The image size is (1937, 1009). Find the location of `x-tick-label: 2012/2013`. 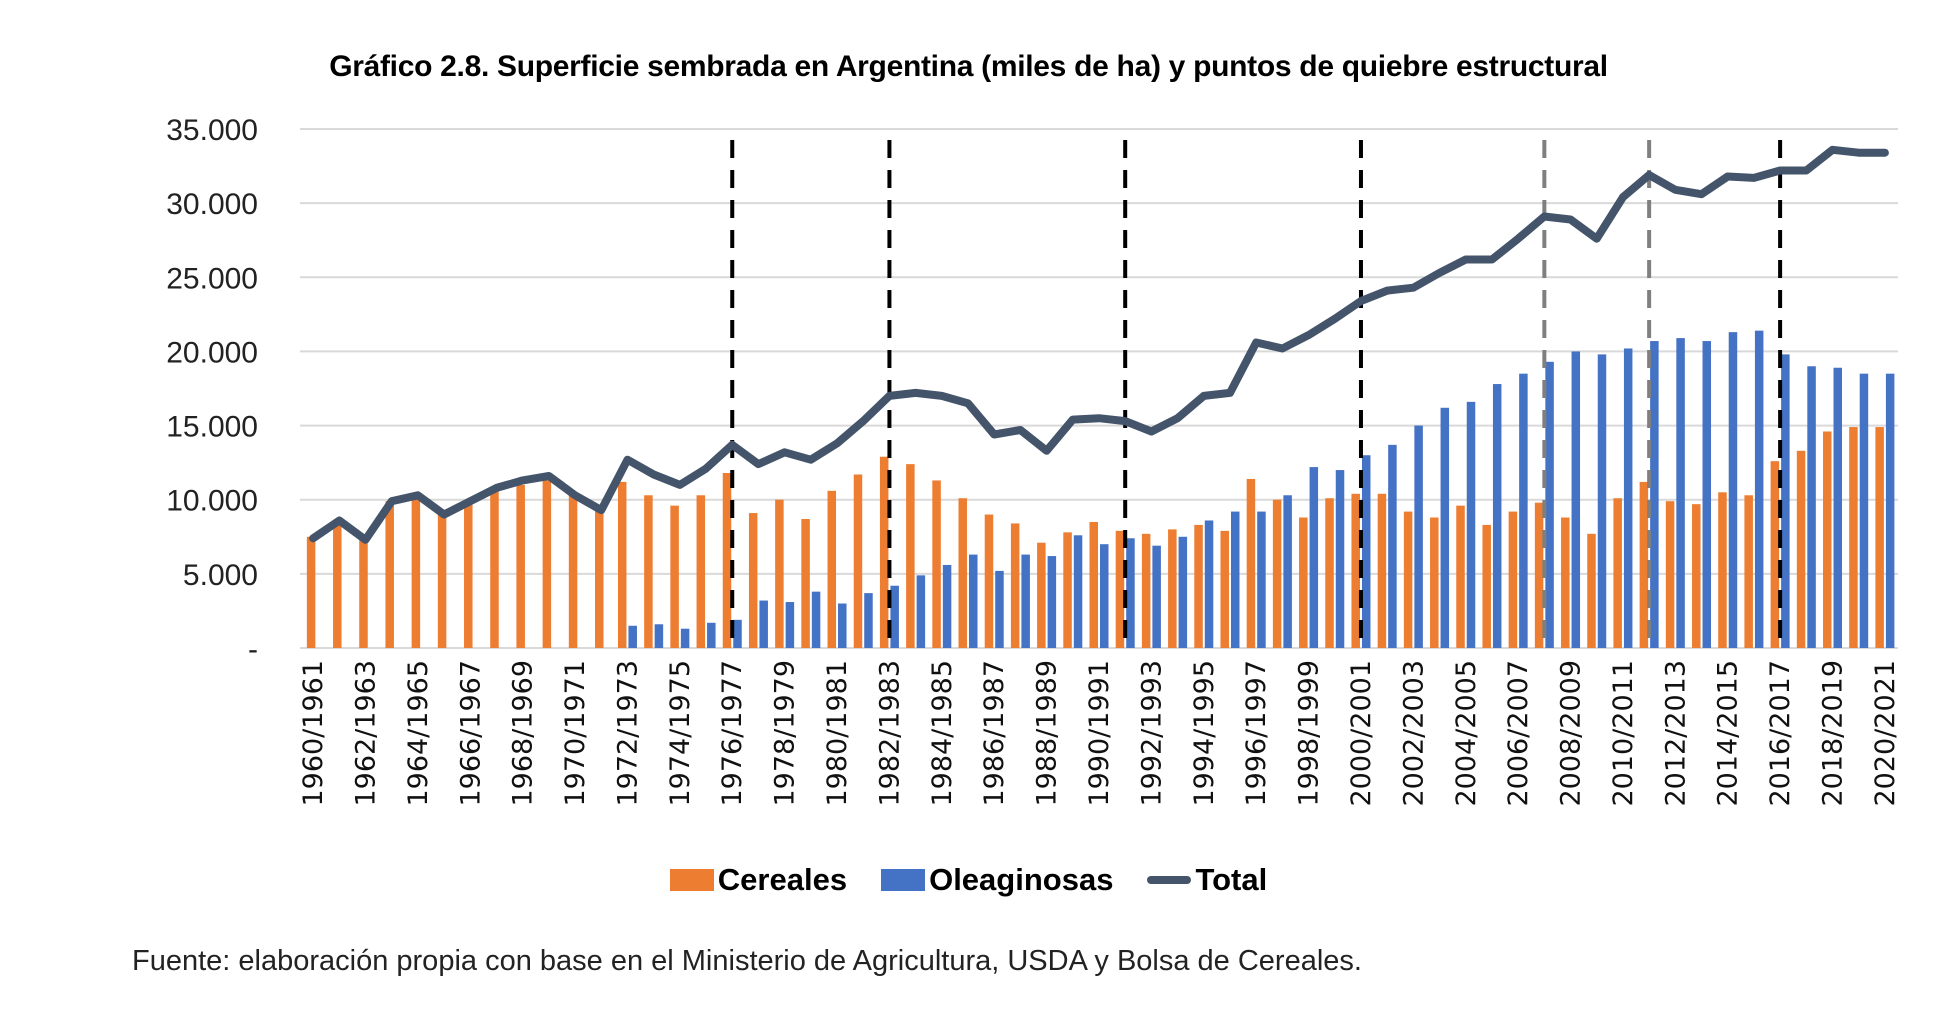

x-tick-label: 2012/2013 is located at coordinates (1675, 733).